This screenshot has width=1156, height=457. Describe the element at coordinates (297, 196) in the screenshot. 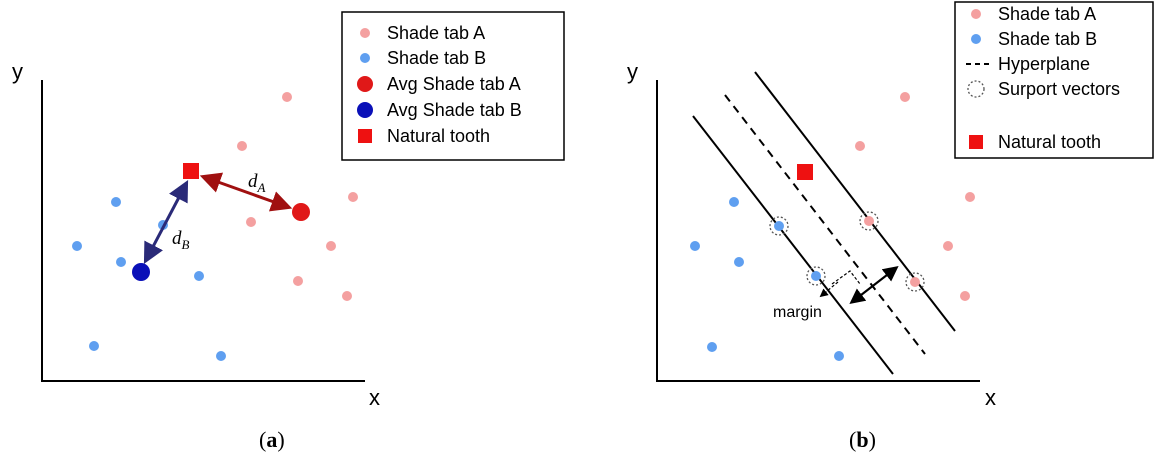

I see `shade-a-points-a` at that location.